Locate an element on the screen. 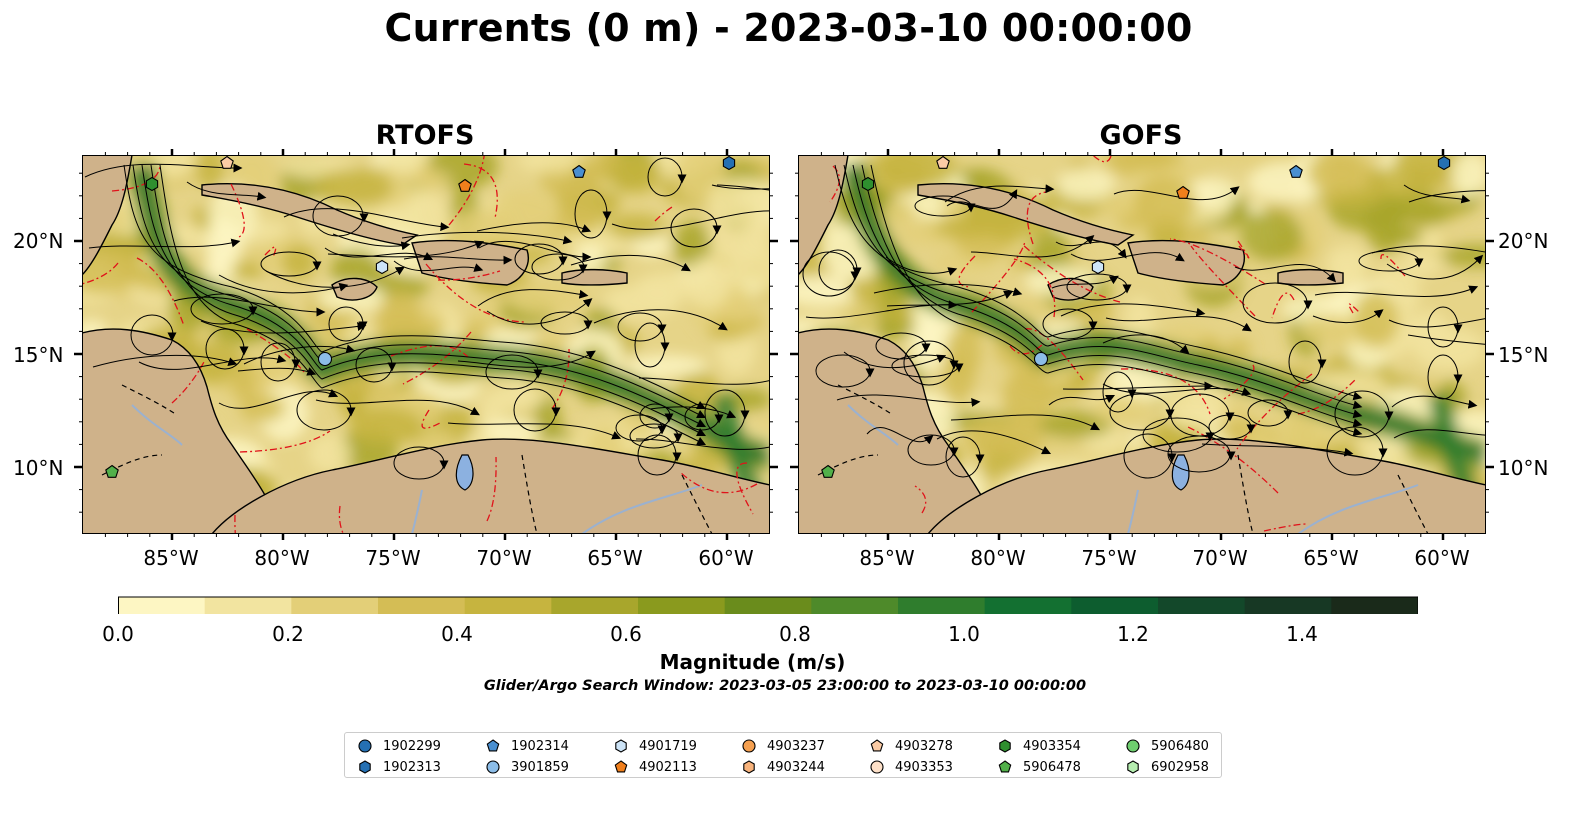 Image resolution: width=1577 pixels, height=827 pixels. panel-title-rtofs: RTOFS is located at coordinates (425, 135).